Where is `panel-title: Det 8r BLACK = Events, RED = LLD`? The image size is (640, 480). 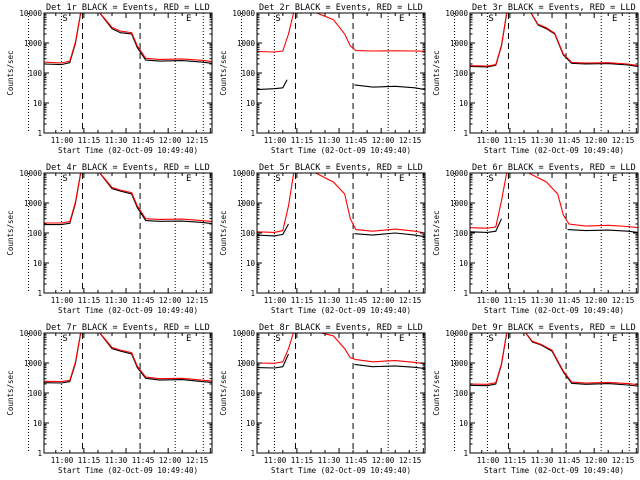 panel-title: Det 8r BLACK = Events, RED = LLD is located at coordinates (341, 328).